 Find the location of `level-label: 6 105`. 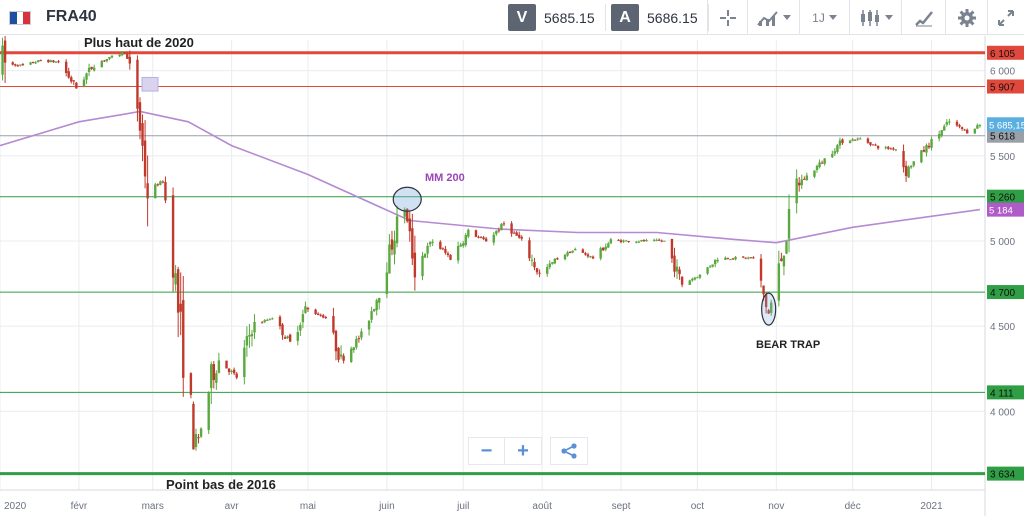

level-label: 6 105 is located at coordinates (1002, 54).